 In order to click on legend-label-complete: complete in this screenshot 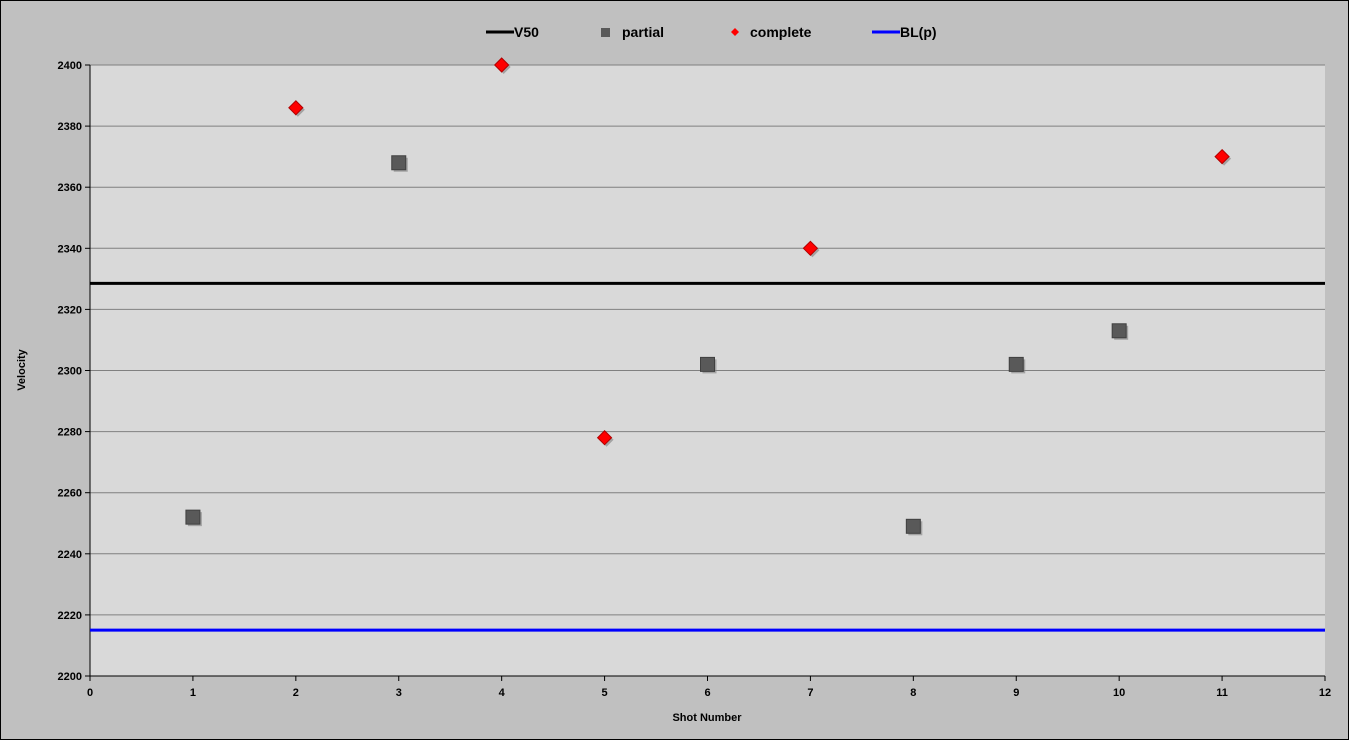, I will do `click(781, 32)`.